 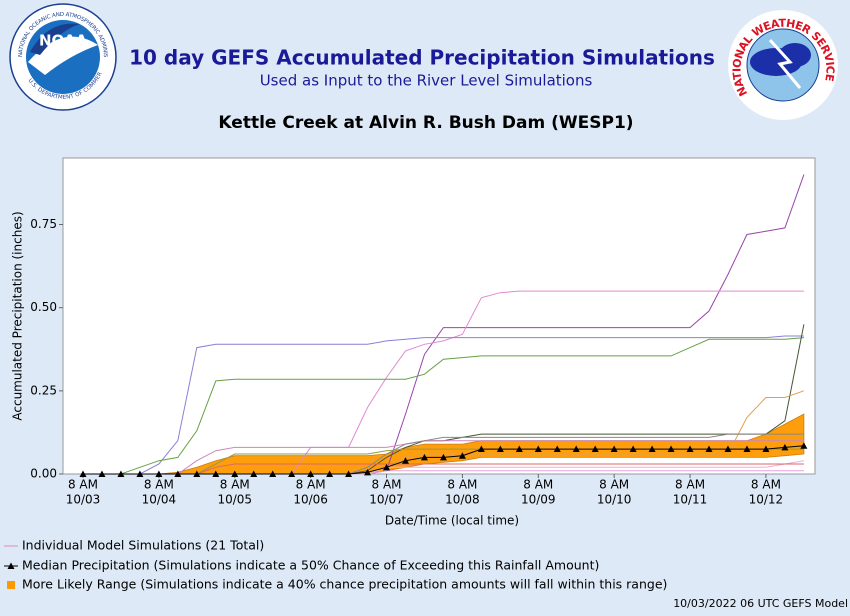 I want to click on x-tick-date: 10/09, so click(x=538, y=500).